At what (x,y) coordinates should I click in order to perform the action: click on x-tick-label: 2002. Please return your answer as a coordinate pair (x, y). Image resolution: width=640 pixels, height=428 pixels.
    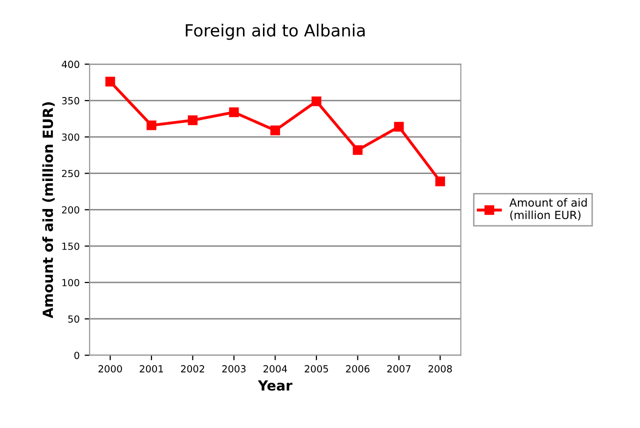
    Looking at the image, I should click on (192, 368).